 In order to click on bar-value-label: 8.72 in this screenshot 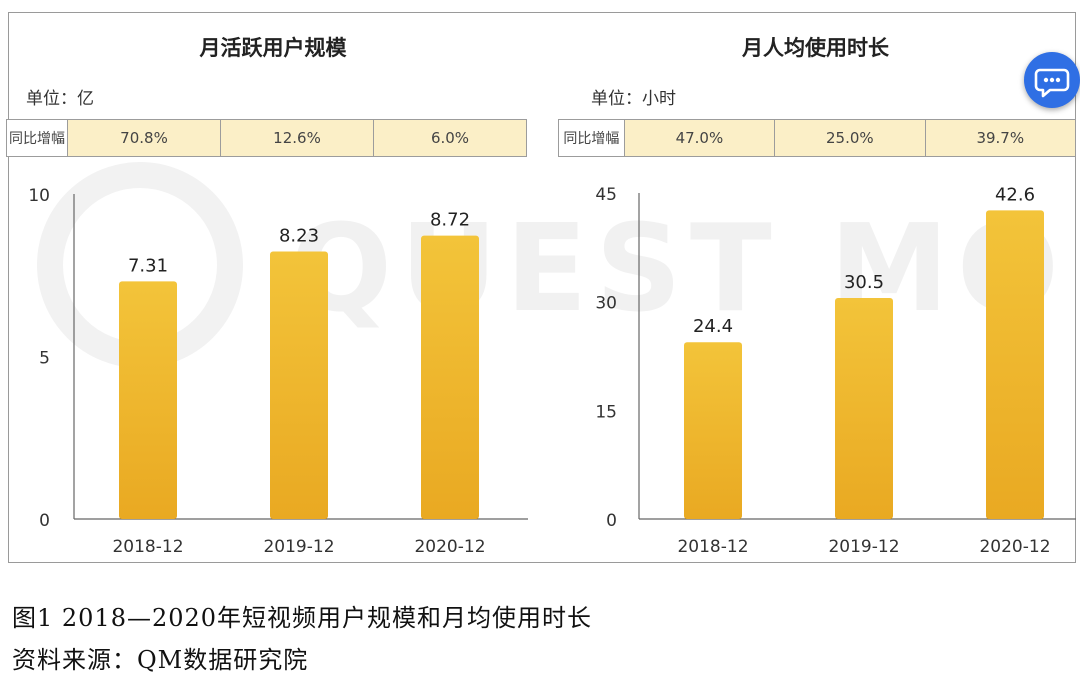, I will do `click(450, 220)`.